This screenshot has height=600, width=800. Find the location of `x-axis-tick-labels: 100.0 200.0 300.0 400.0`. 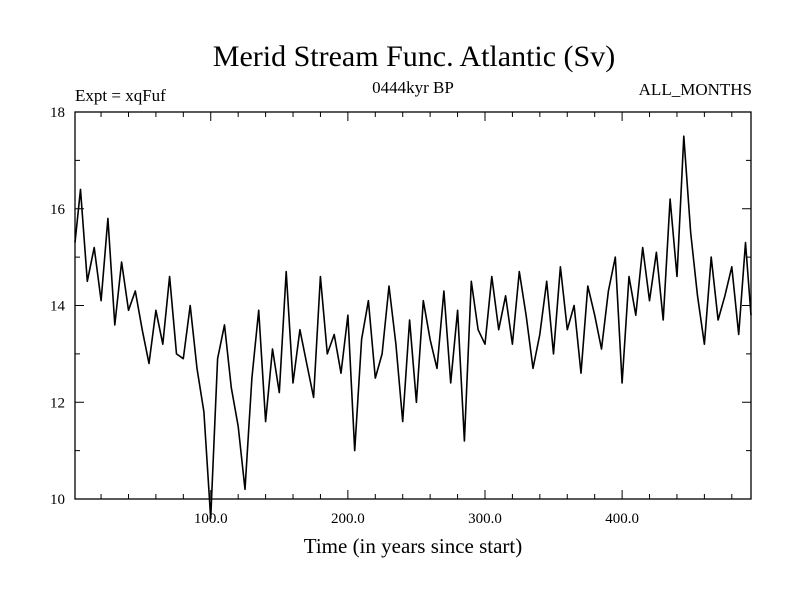

x-axis-tick-labels: 100.0 200.0 300.0 400.0 is located at coordinates (416, 519).